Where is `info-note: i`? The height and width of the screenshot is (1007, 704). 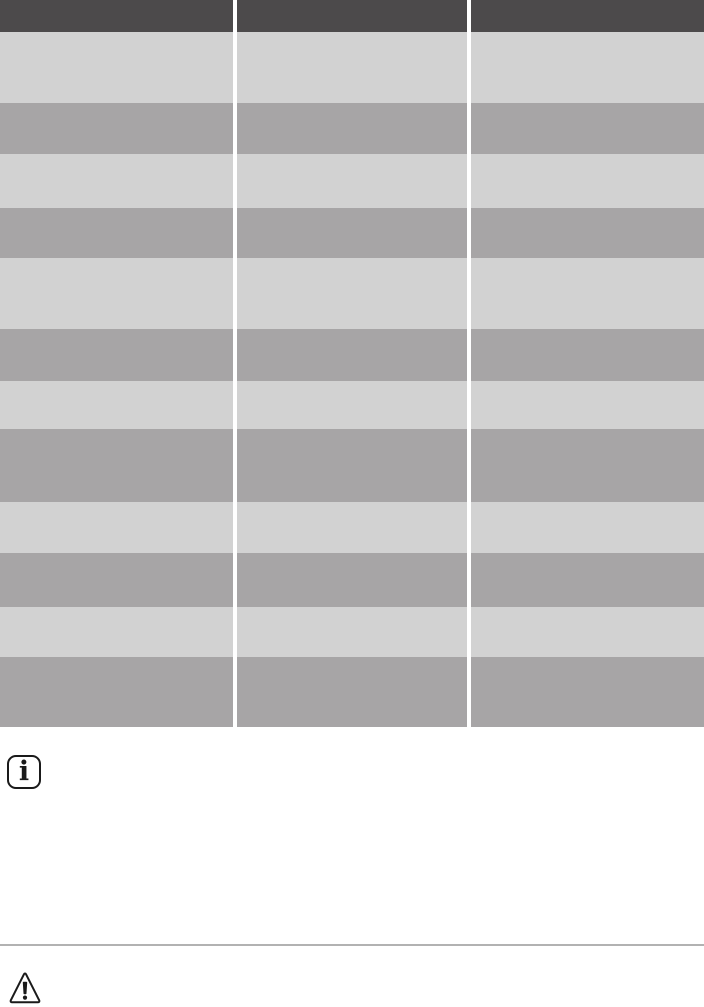 info-note: i is located at coordinates (24, 772).